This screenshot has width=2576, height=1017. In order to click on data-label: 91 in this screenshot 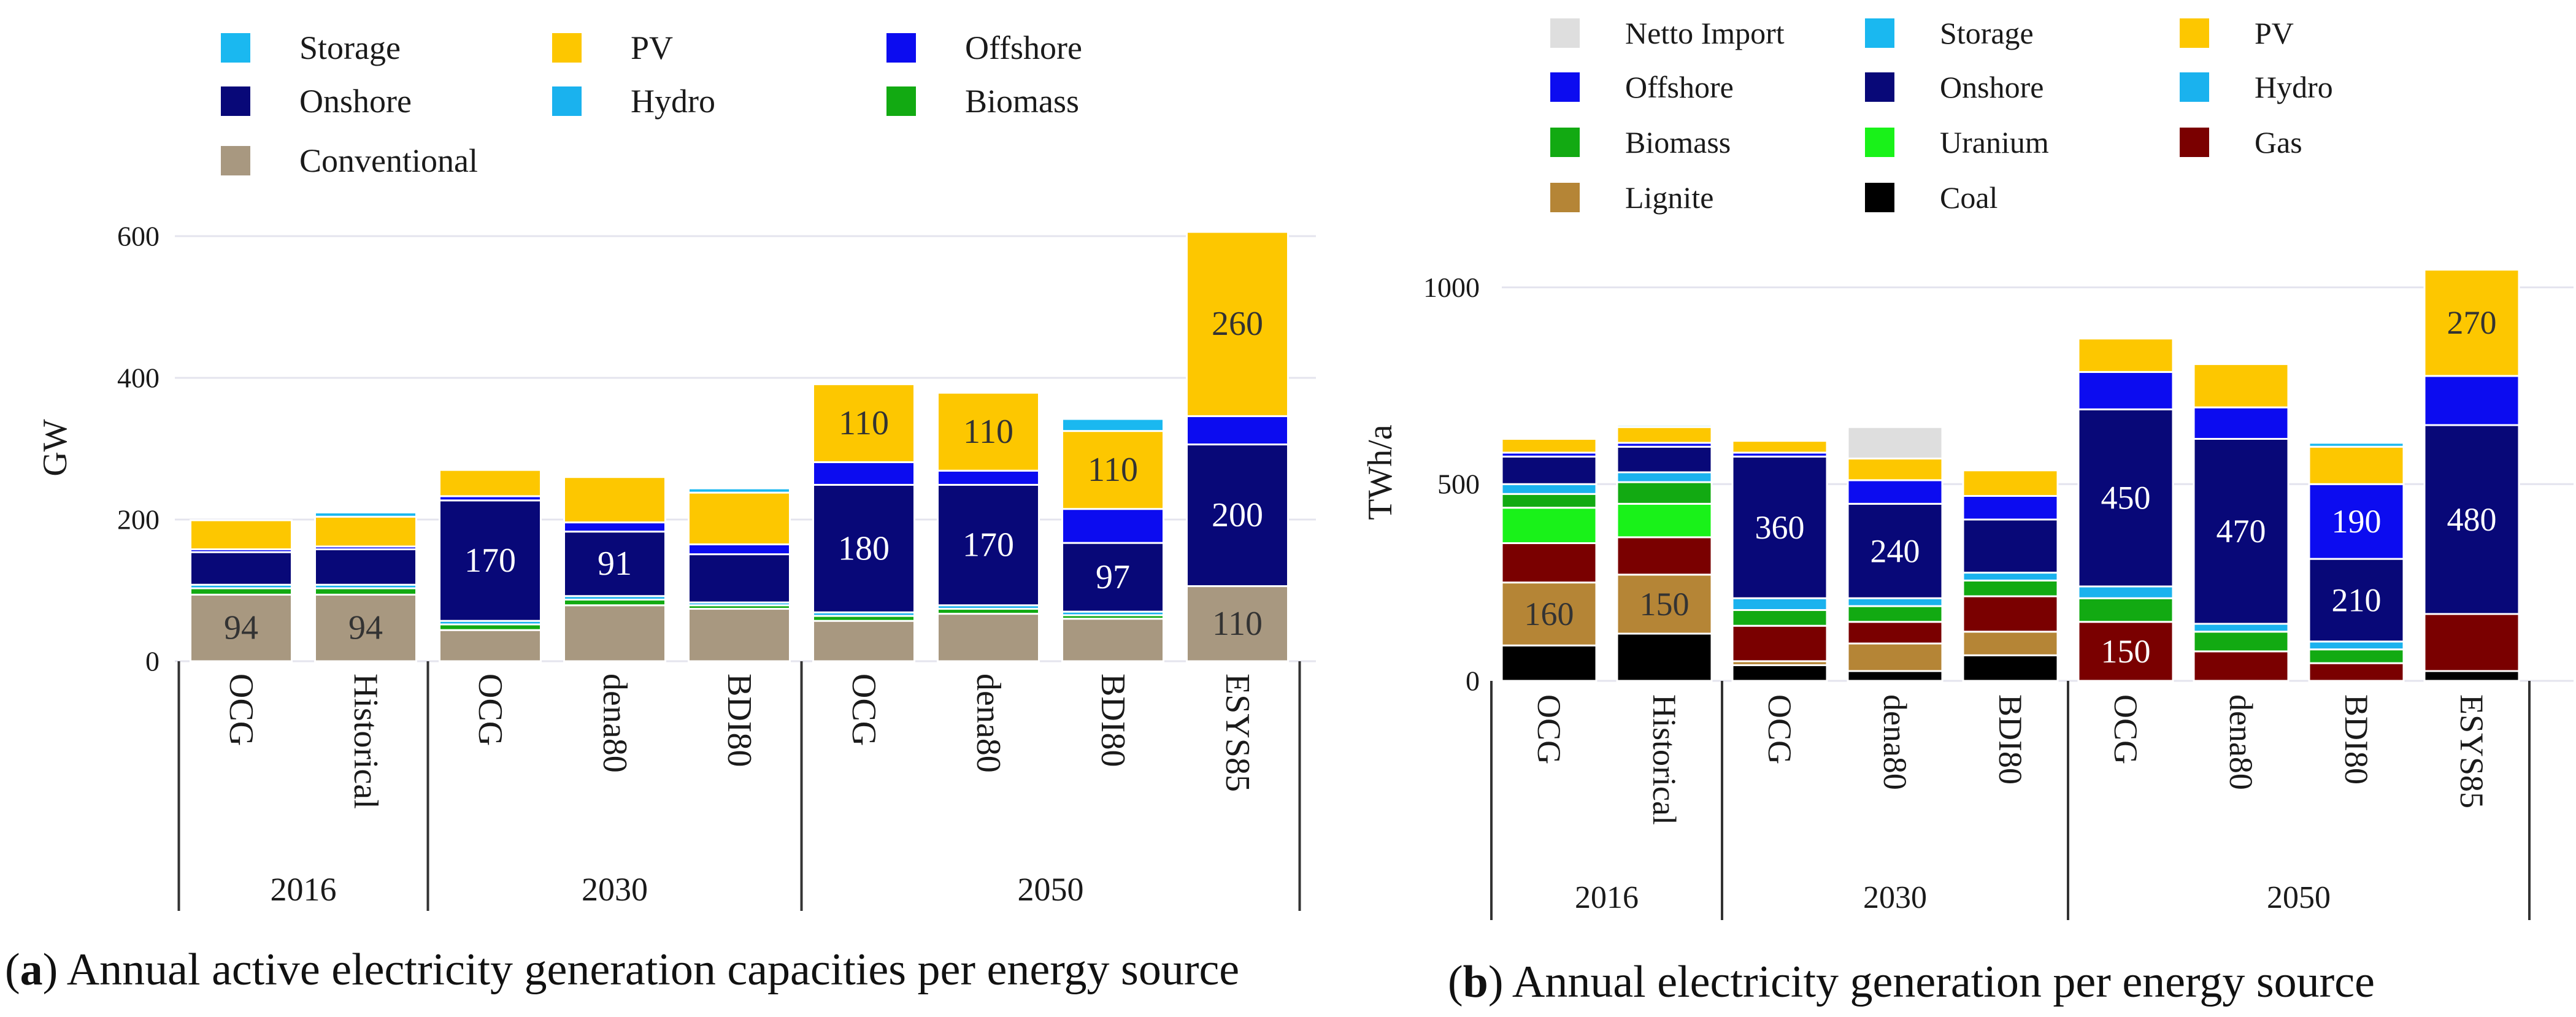, I will do `click(615, 564)`.